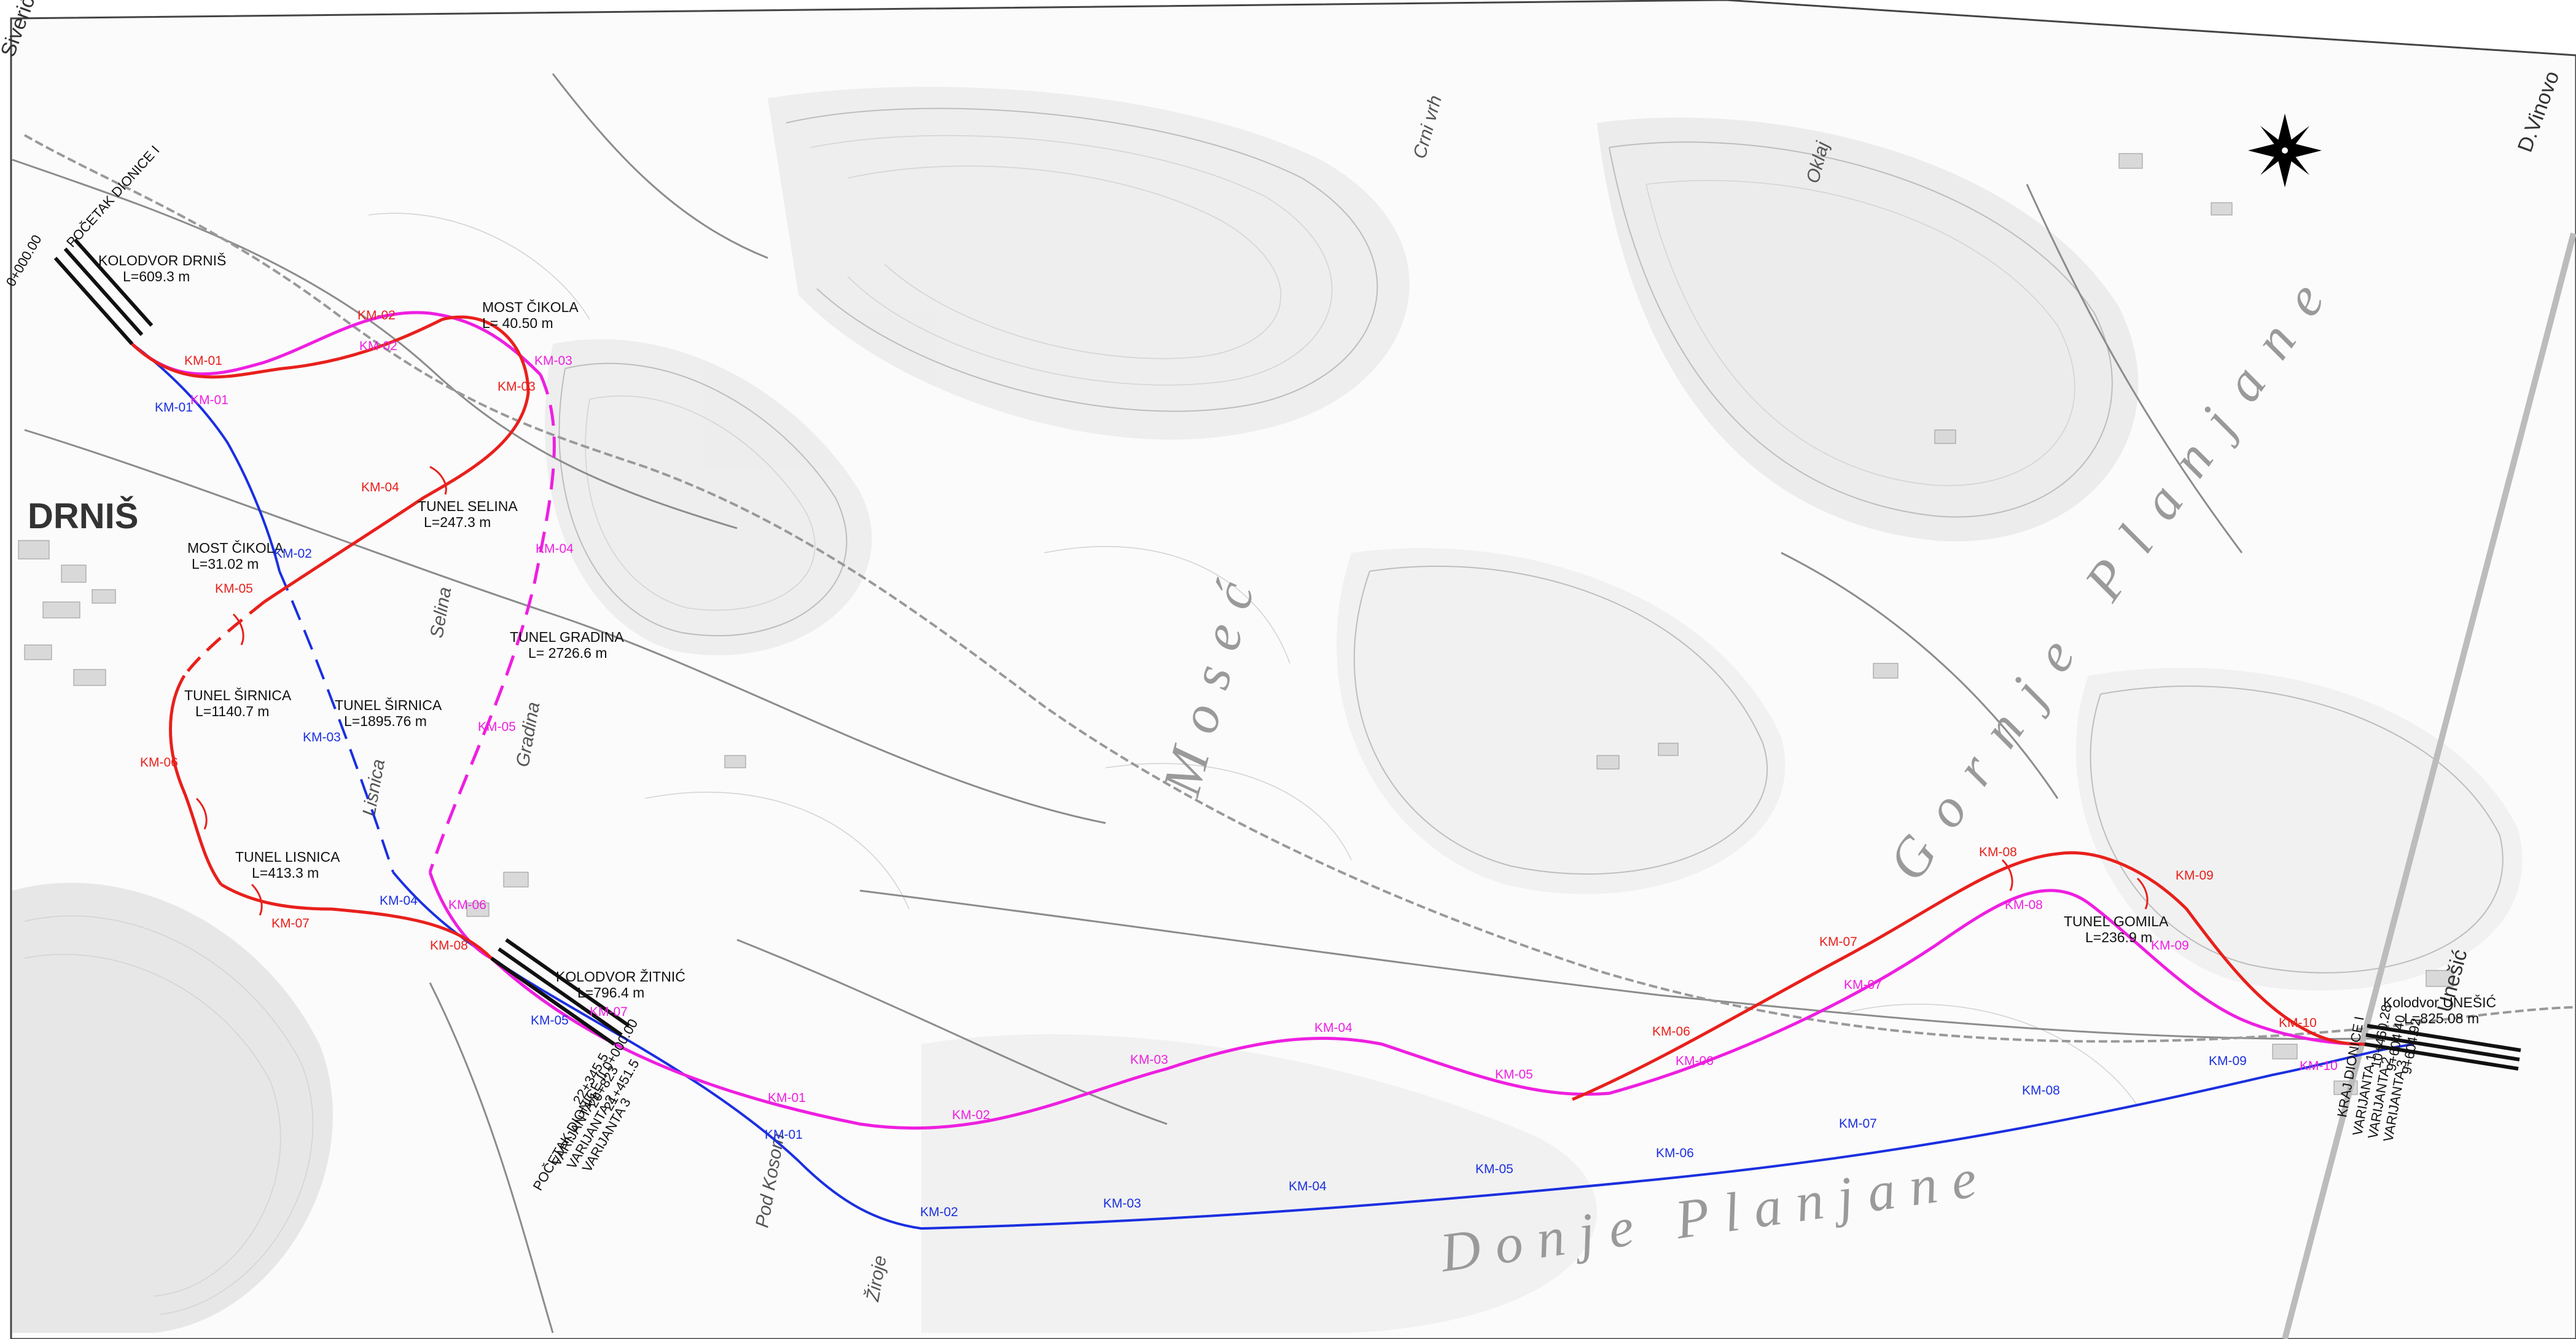 The width and height of the screenshot is (2576, 1339). I want to click on tunel-sirnica-blue-name: TUNEL ŠIRNICA, so click(388, 705).